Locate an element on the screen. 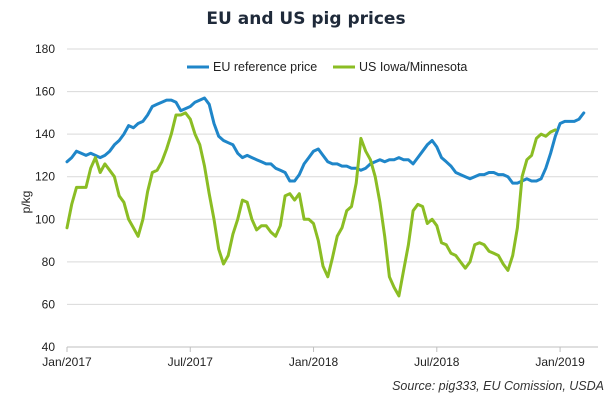  y-tick-label: 100 is located at coordinates (45, 219).